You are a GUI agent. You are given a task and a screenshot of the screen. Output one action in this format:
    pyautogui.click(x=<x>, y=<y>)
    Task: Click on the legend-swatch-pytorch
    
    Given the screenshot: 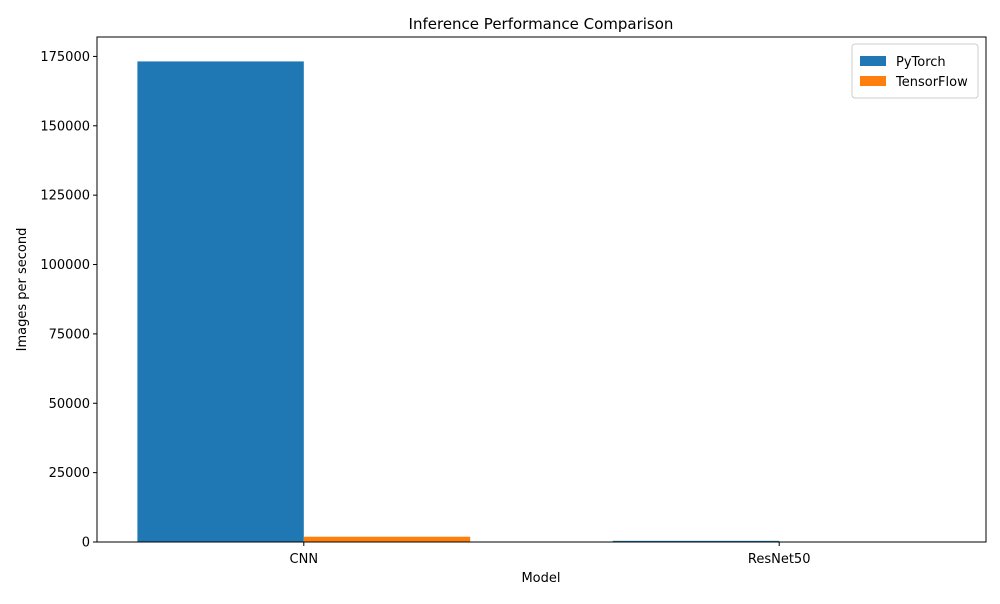 What is the action you would take?
    pyautogui.click(x=873, y=61)
    